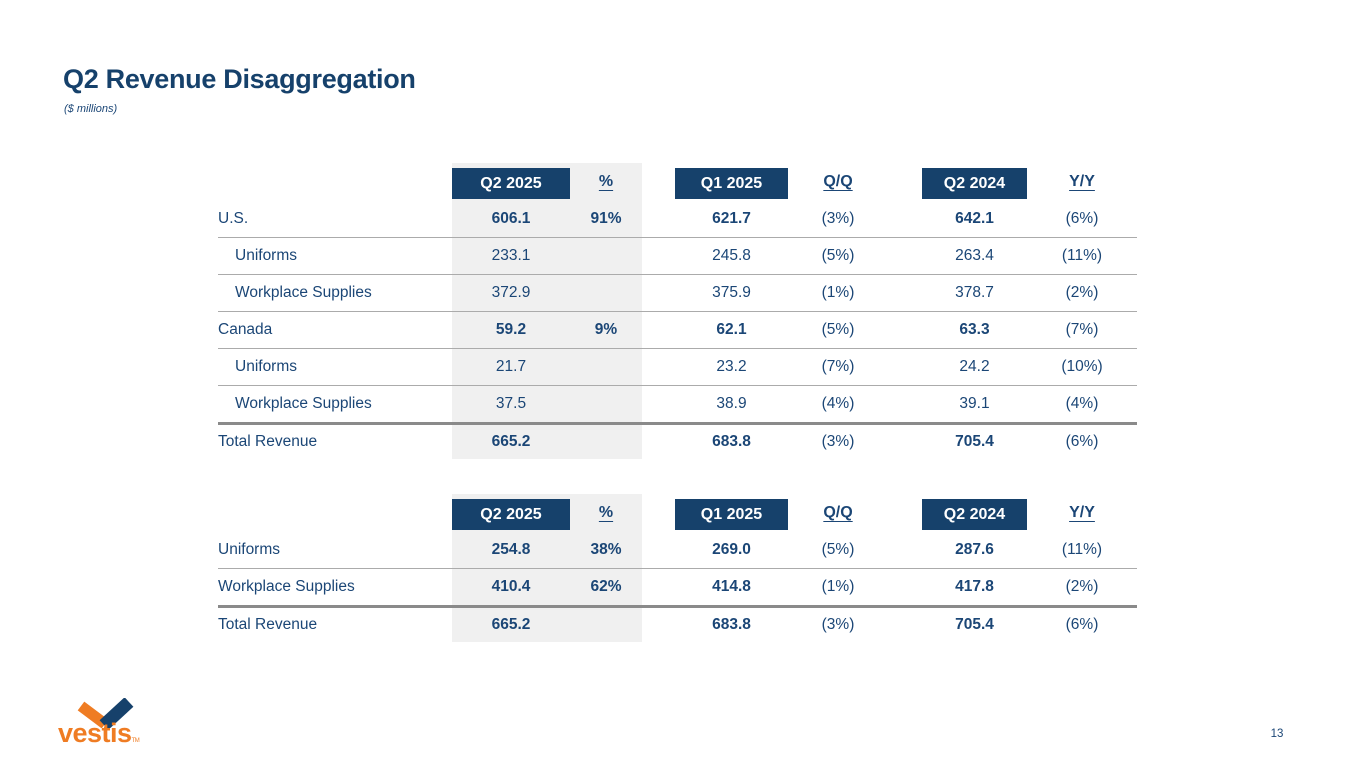 This screenshot has height=768, width=1365. I want to click on page-title: Q2 Revenue Disaggregation, so click(239, 79).